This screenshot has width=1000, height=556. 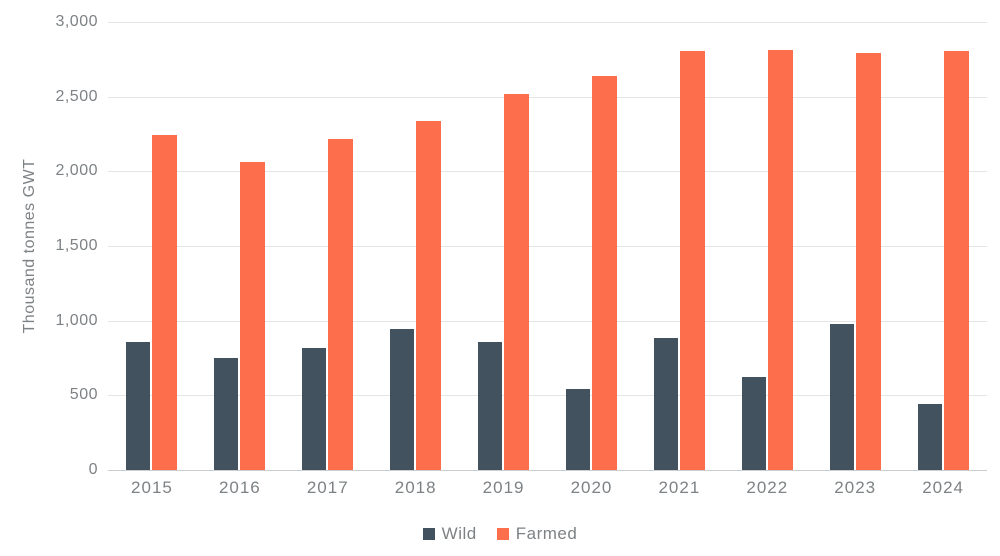 What do you see at coordinates (868, 261) in the screenshot?
I see `farmed-bar-2023` at bounding box center [868, 261].